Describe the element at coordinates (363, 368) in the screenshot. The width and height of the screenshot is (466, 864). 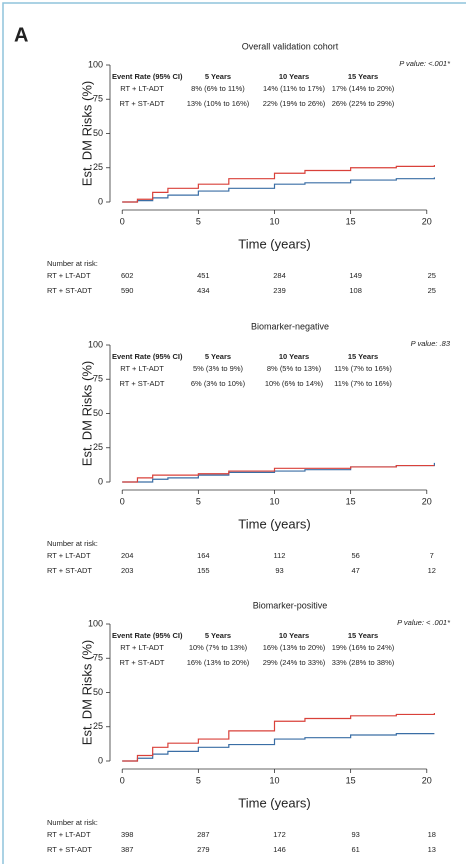
I see `event-rate: 11% (7% to 16%)` at that location.